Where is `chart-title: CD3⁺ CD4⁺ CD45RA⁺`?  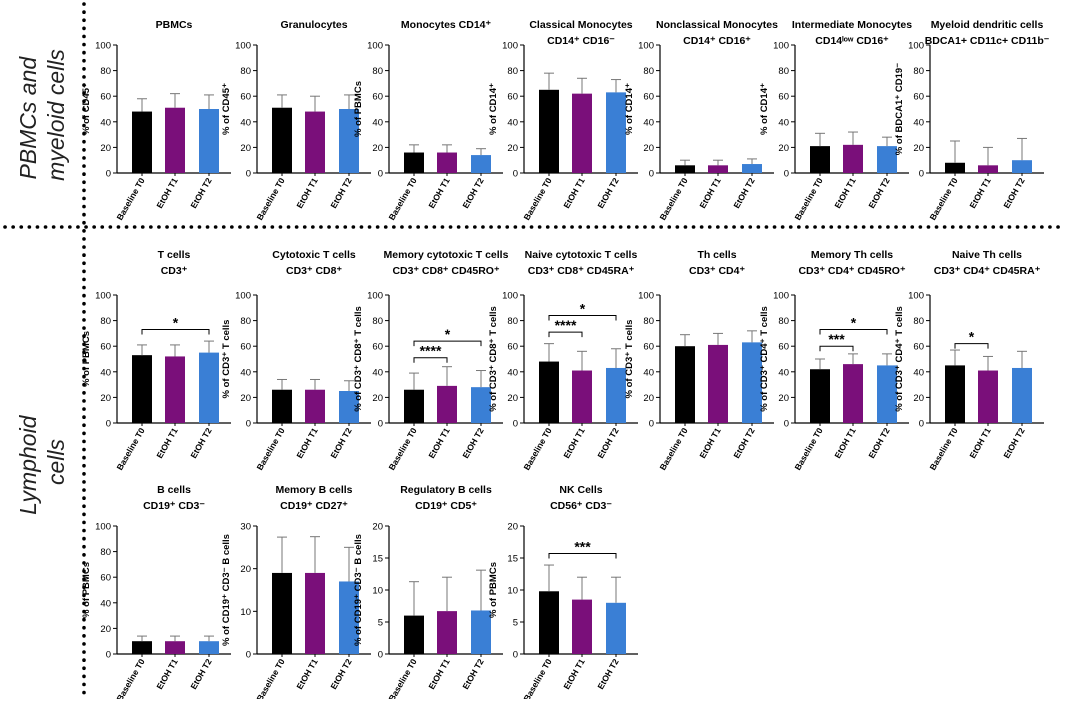
chart-title: CD3⁺ CD4⁺ CD45RA⁺ is located at coordinates (987, 271).